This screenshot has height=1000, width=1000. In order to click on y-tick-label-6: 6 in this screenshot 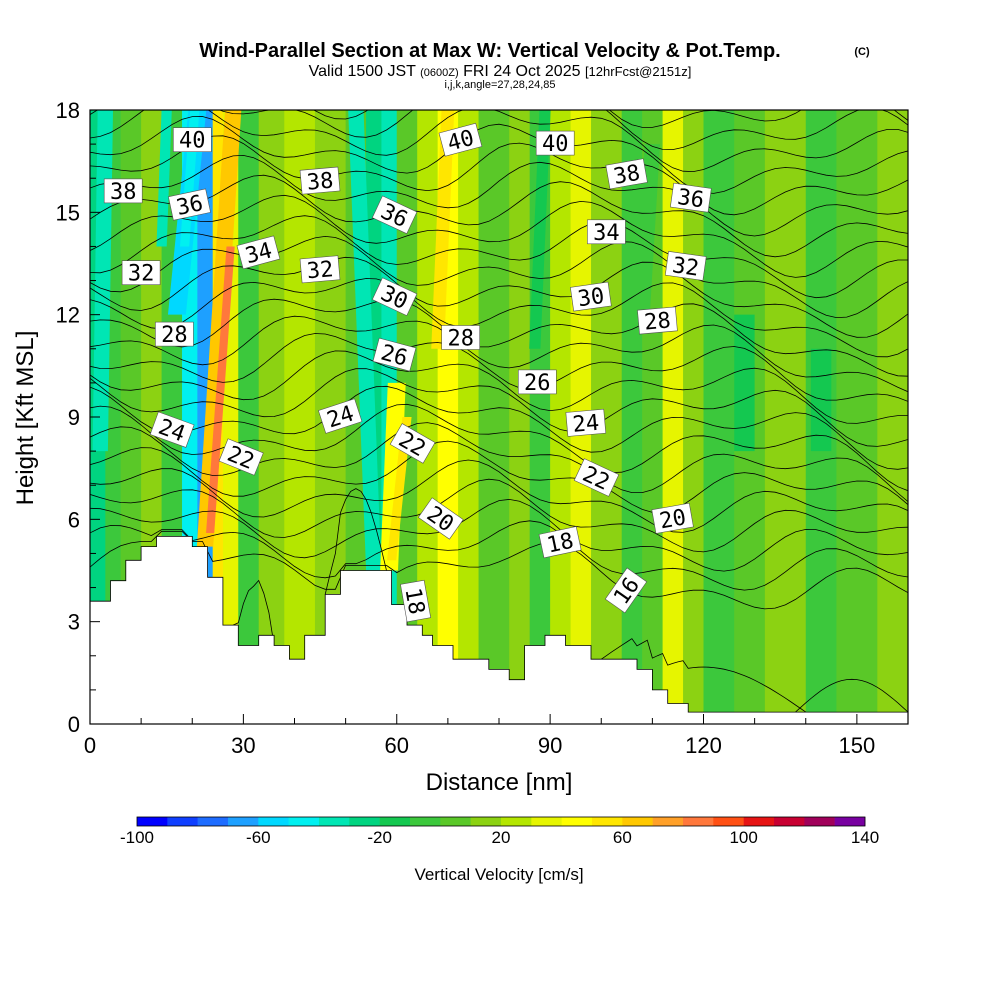, I will do `click(74, 519)`.